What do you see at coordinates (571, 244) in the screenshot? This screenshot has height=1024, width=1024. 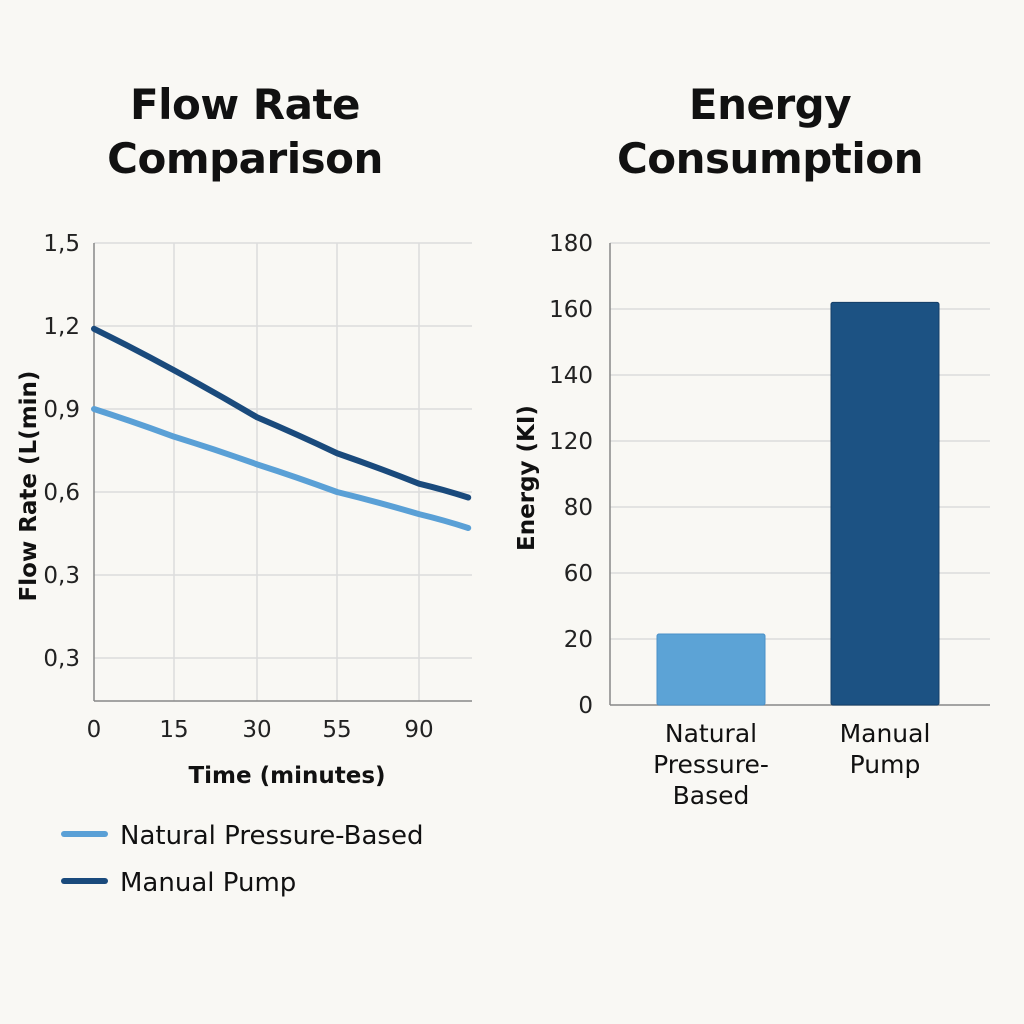 I see `y-tick-label: 180` at bounding box center [571, 244].